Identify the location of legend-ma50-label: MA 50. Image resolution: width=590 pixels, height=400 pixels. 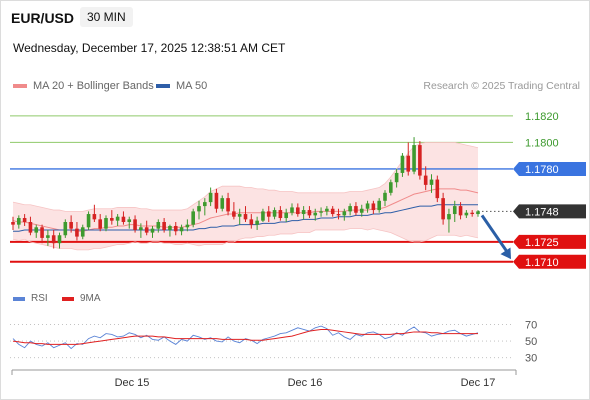
(192, 86).